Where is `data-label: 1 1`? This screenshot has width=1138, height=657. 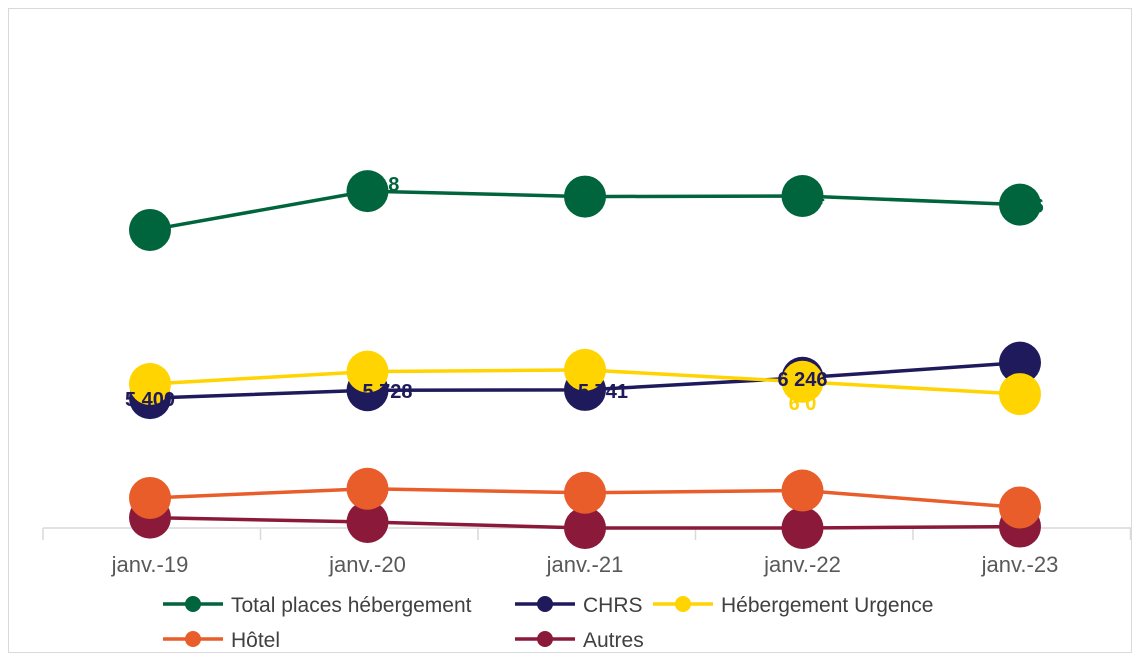
data-label: 1 1 is located at coordinates (585, 199).